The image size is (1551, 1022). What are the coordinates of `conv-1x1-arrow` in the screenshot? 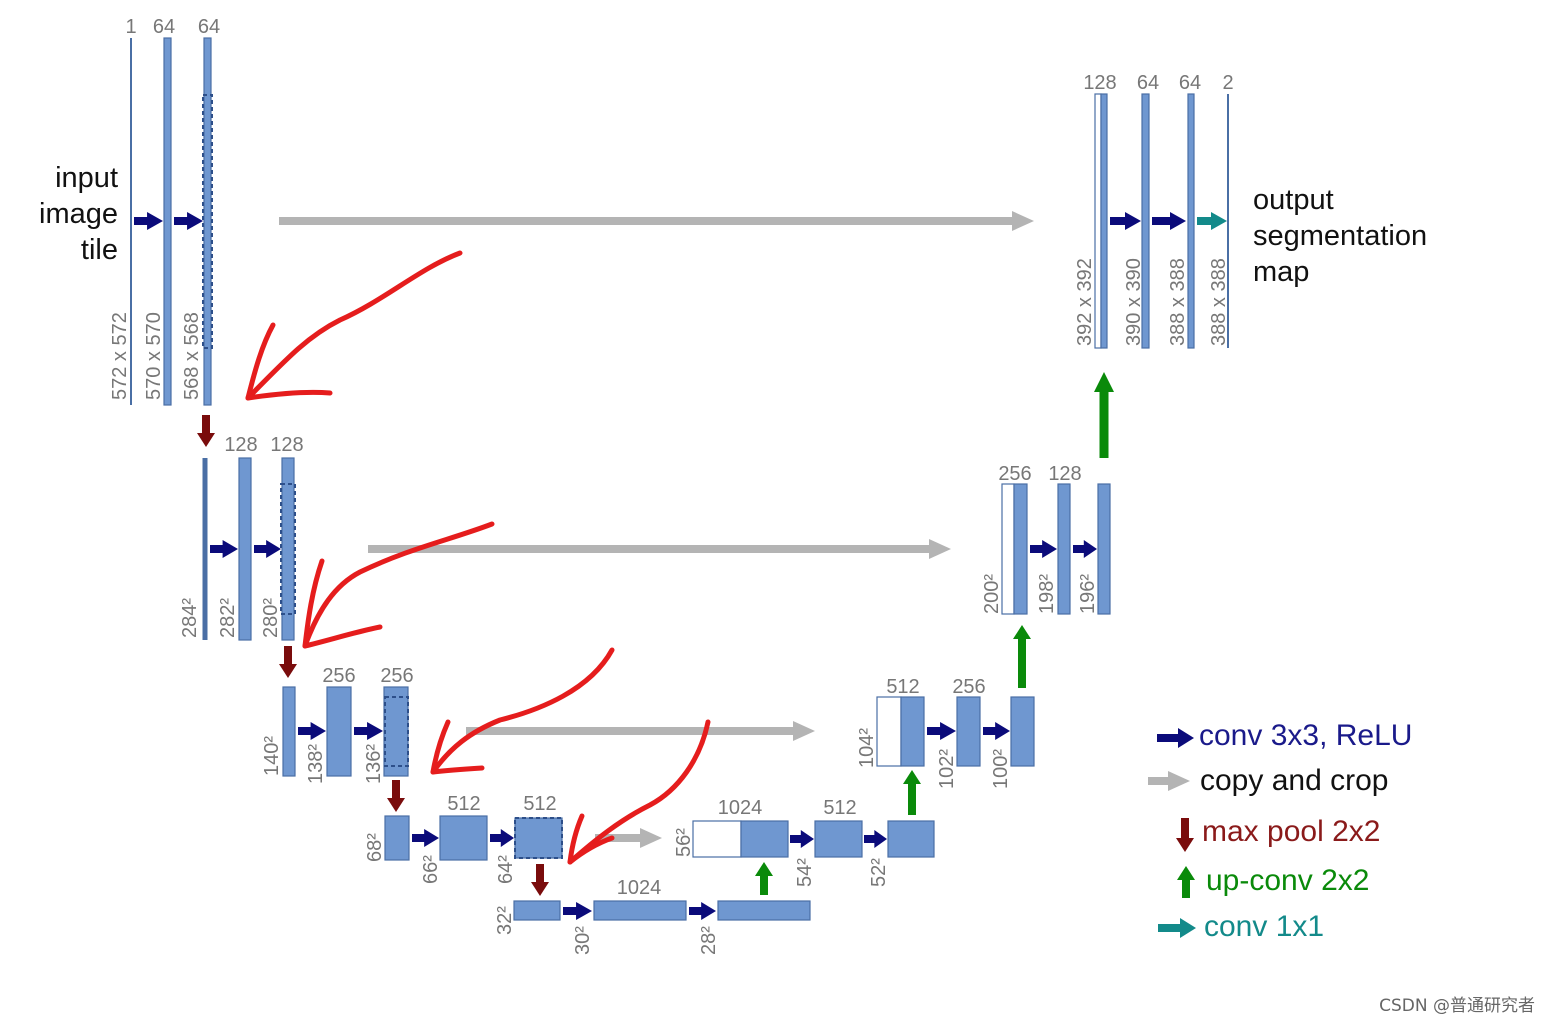 It's located at (1212, 221).